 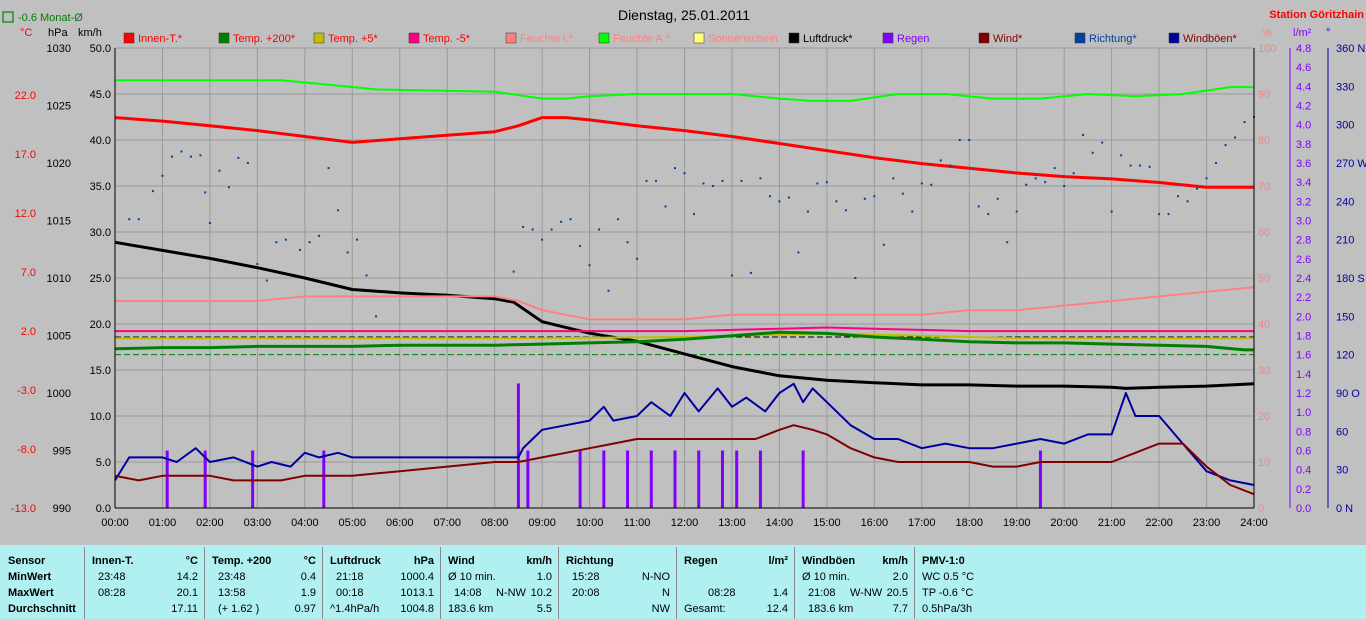 I want to click on wind-max-value: 10.2, so click(x=541, y=593).